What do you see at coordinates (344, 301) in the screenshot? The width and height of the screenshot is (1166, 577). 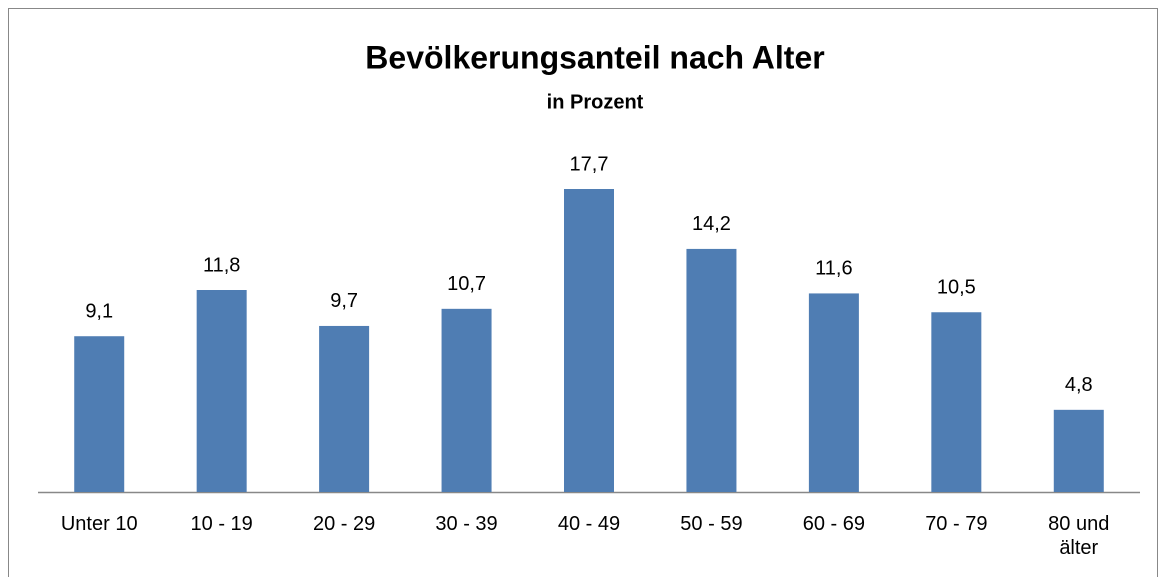 I see `value-label: 9,7` at bounding box center [344, 301].